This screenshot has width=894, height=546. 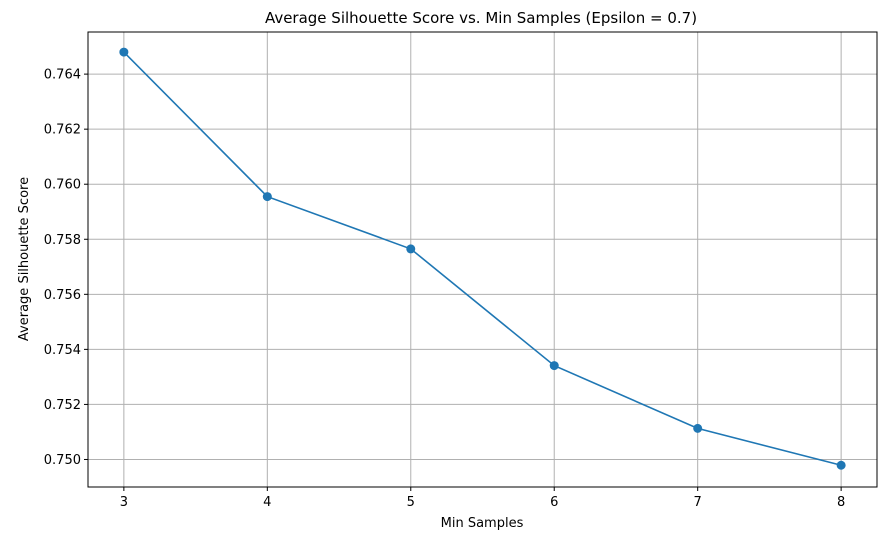 I want to click on y-tick-label: 0.758, so click(x=62, y=240).